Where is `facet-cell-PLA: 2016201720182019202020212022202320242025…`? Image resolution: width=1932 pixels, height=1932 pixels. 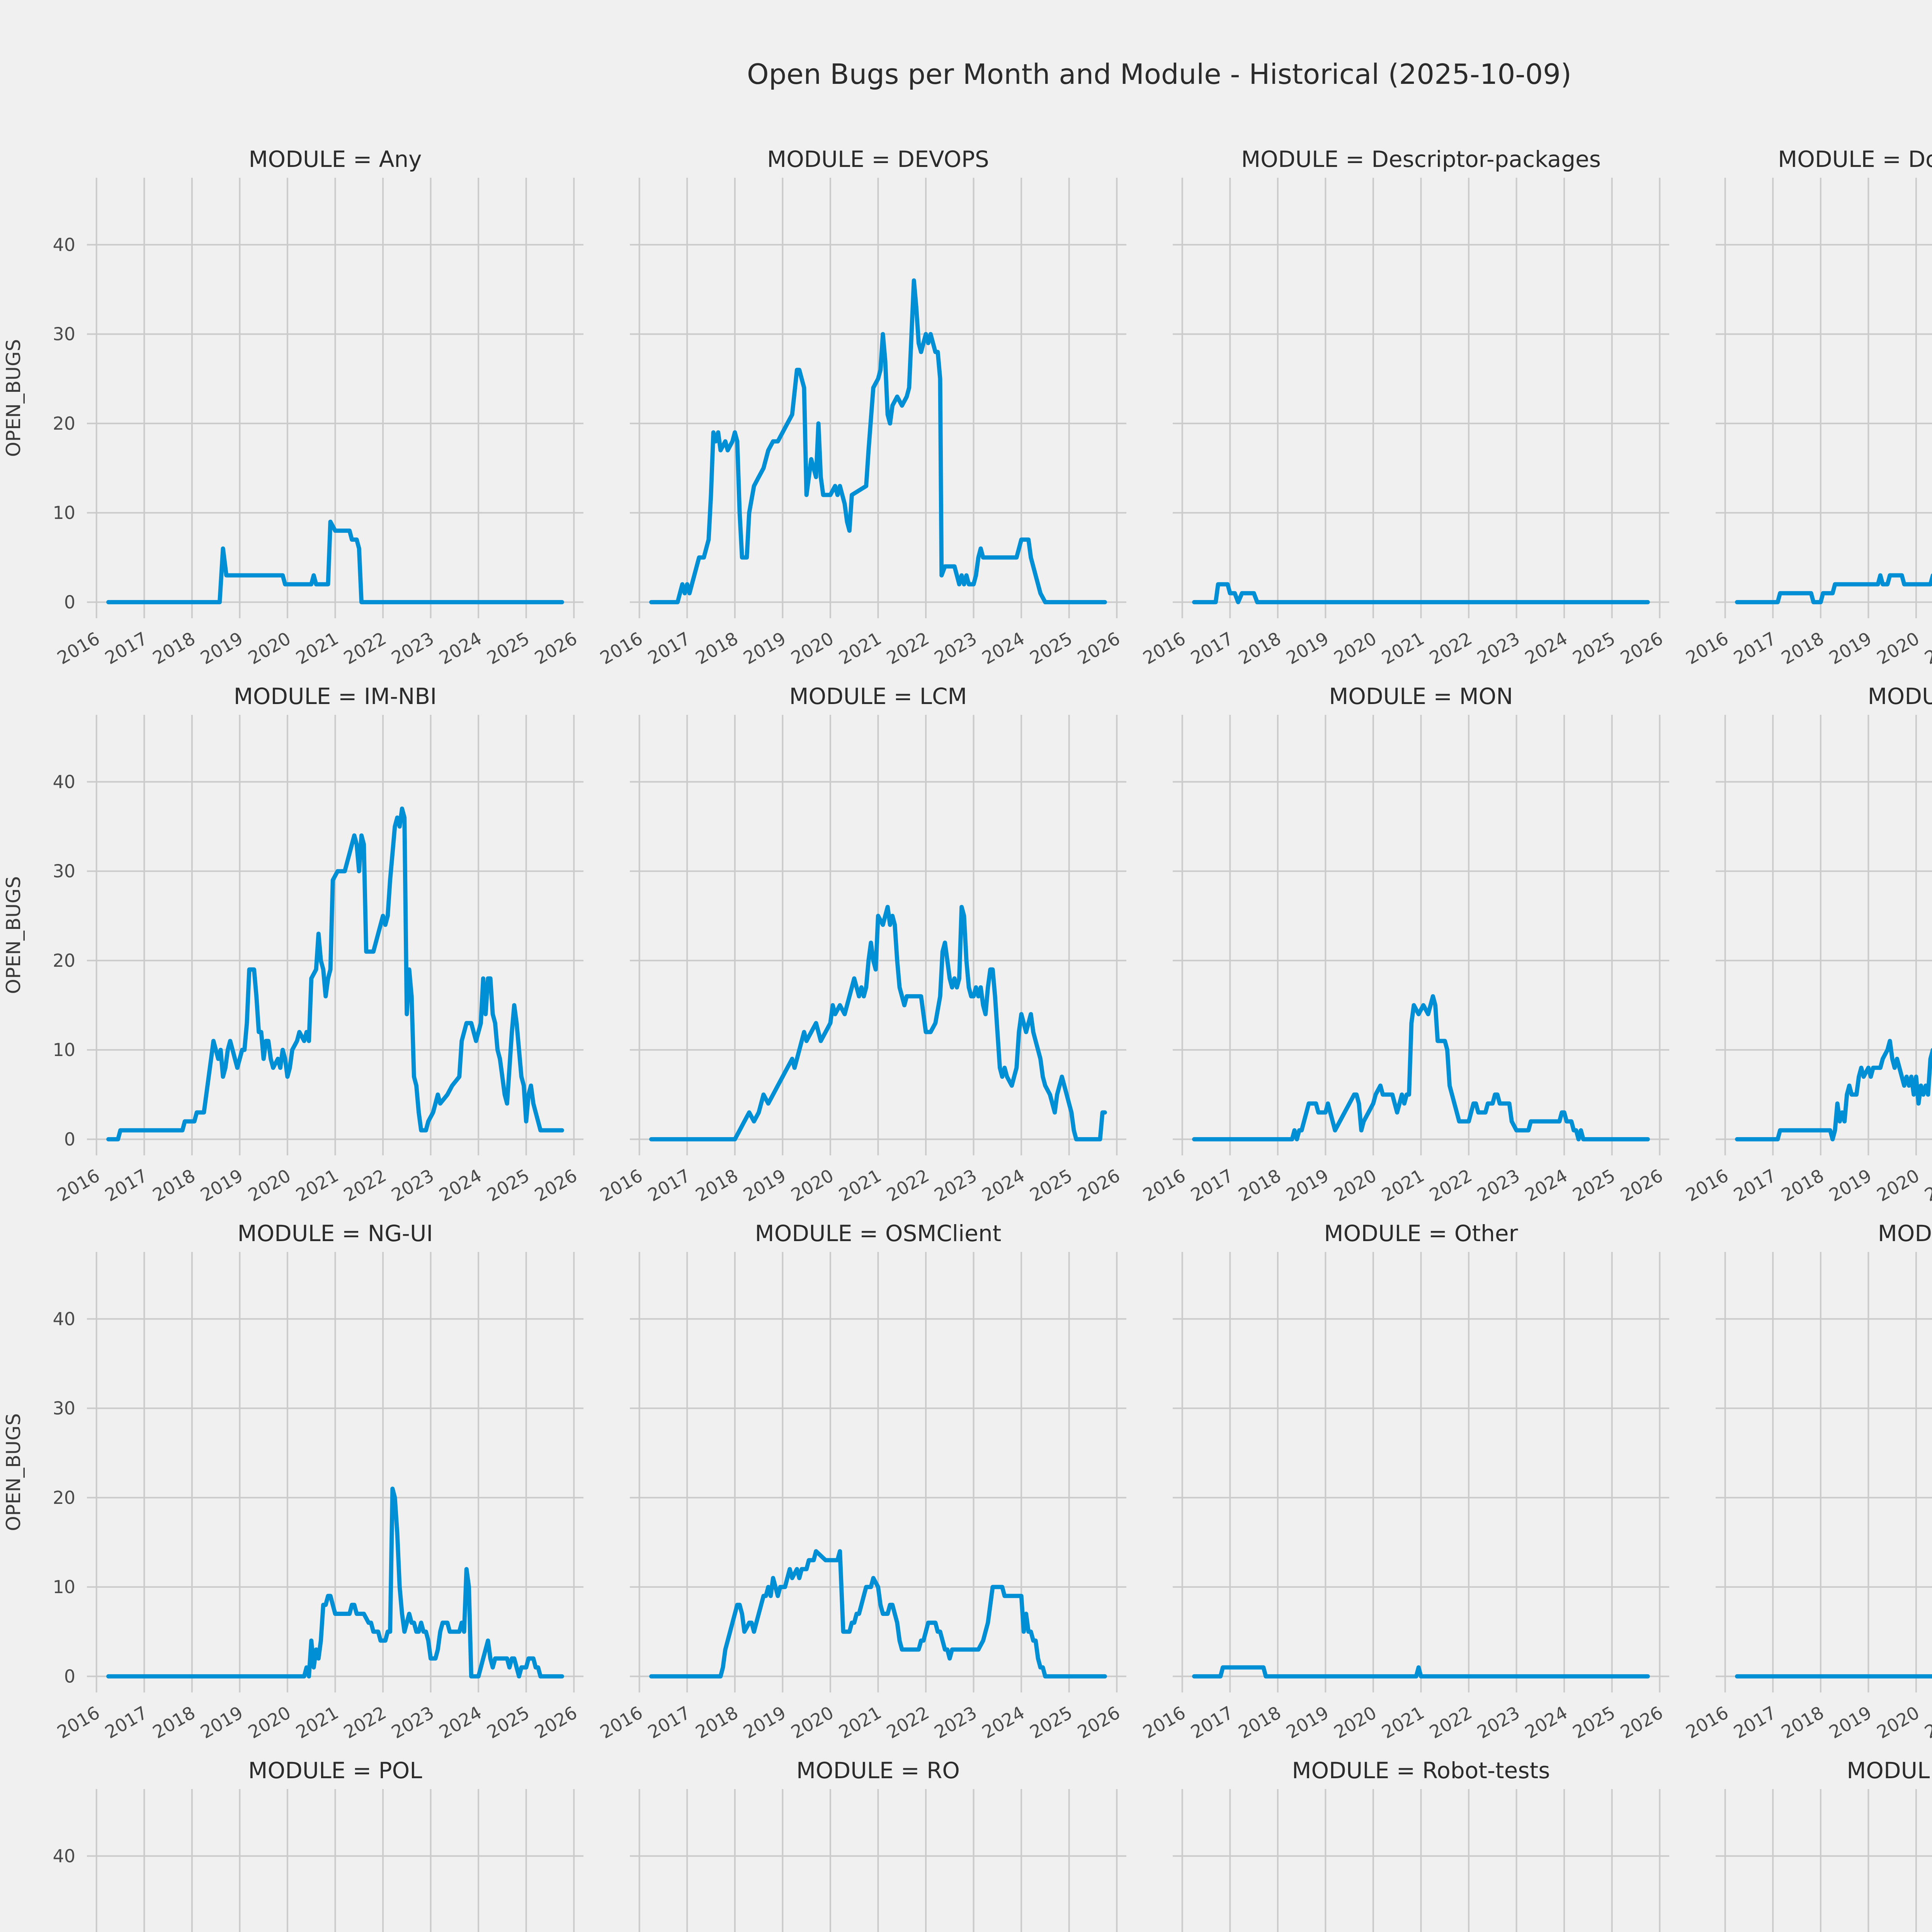
facet-cell-PLA: 2016201720182019202020212022202320242025… is located at coordinates (1800, 1489).